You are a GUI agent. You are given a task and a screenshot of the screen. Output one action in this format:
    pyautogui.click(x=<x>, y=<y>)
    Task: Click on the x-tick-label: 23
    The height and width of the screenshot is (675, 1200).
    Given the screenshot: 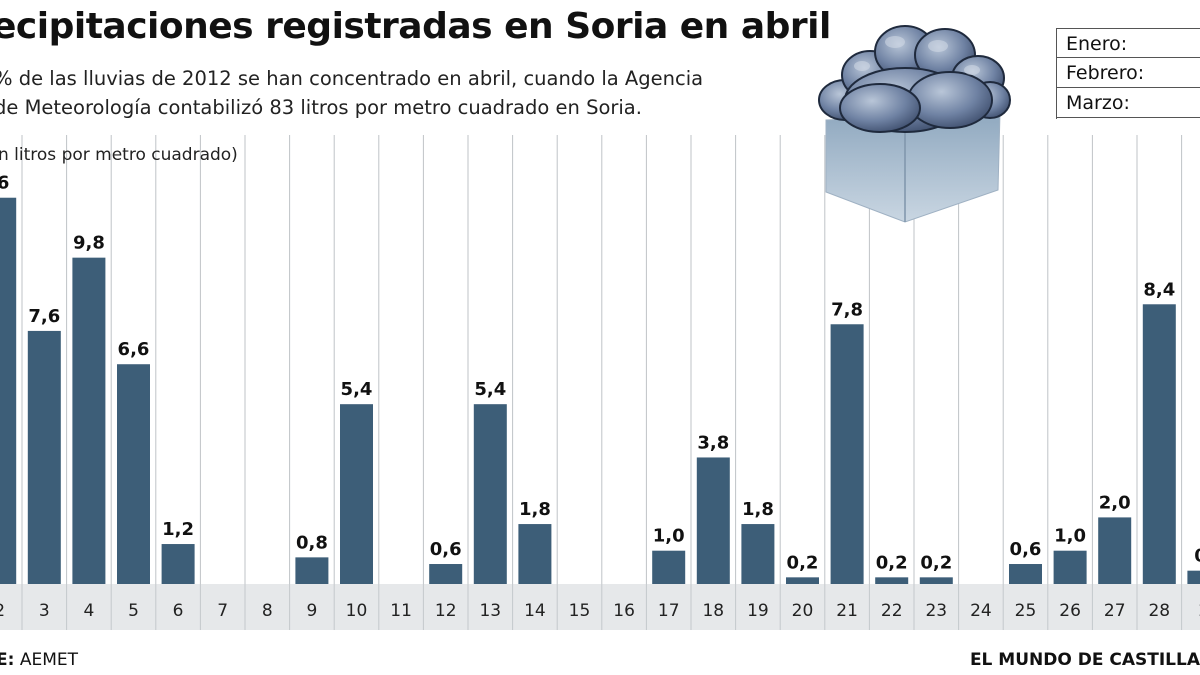 What is the action you would take?
    pyautogui.click(x=936, y=611)
    